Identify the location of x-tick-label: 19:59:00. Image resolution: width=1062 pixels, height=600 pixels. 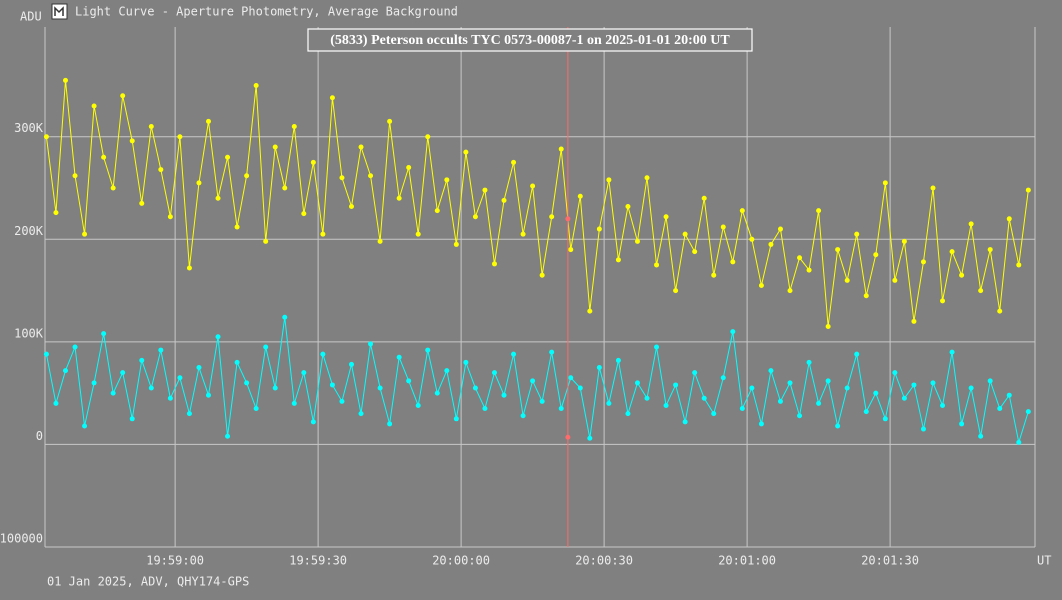
(175, 561).